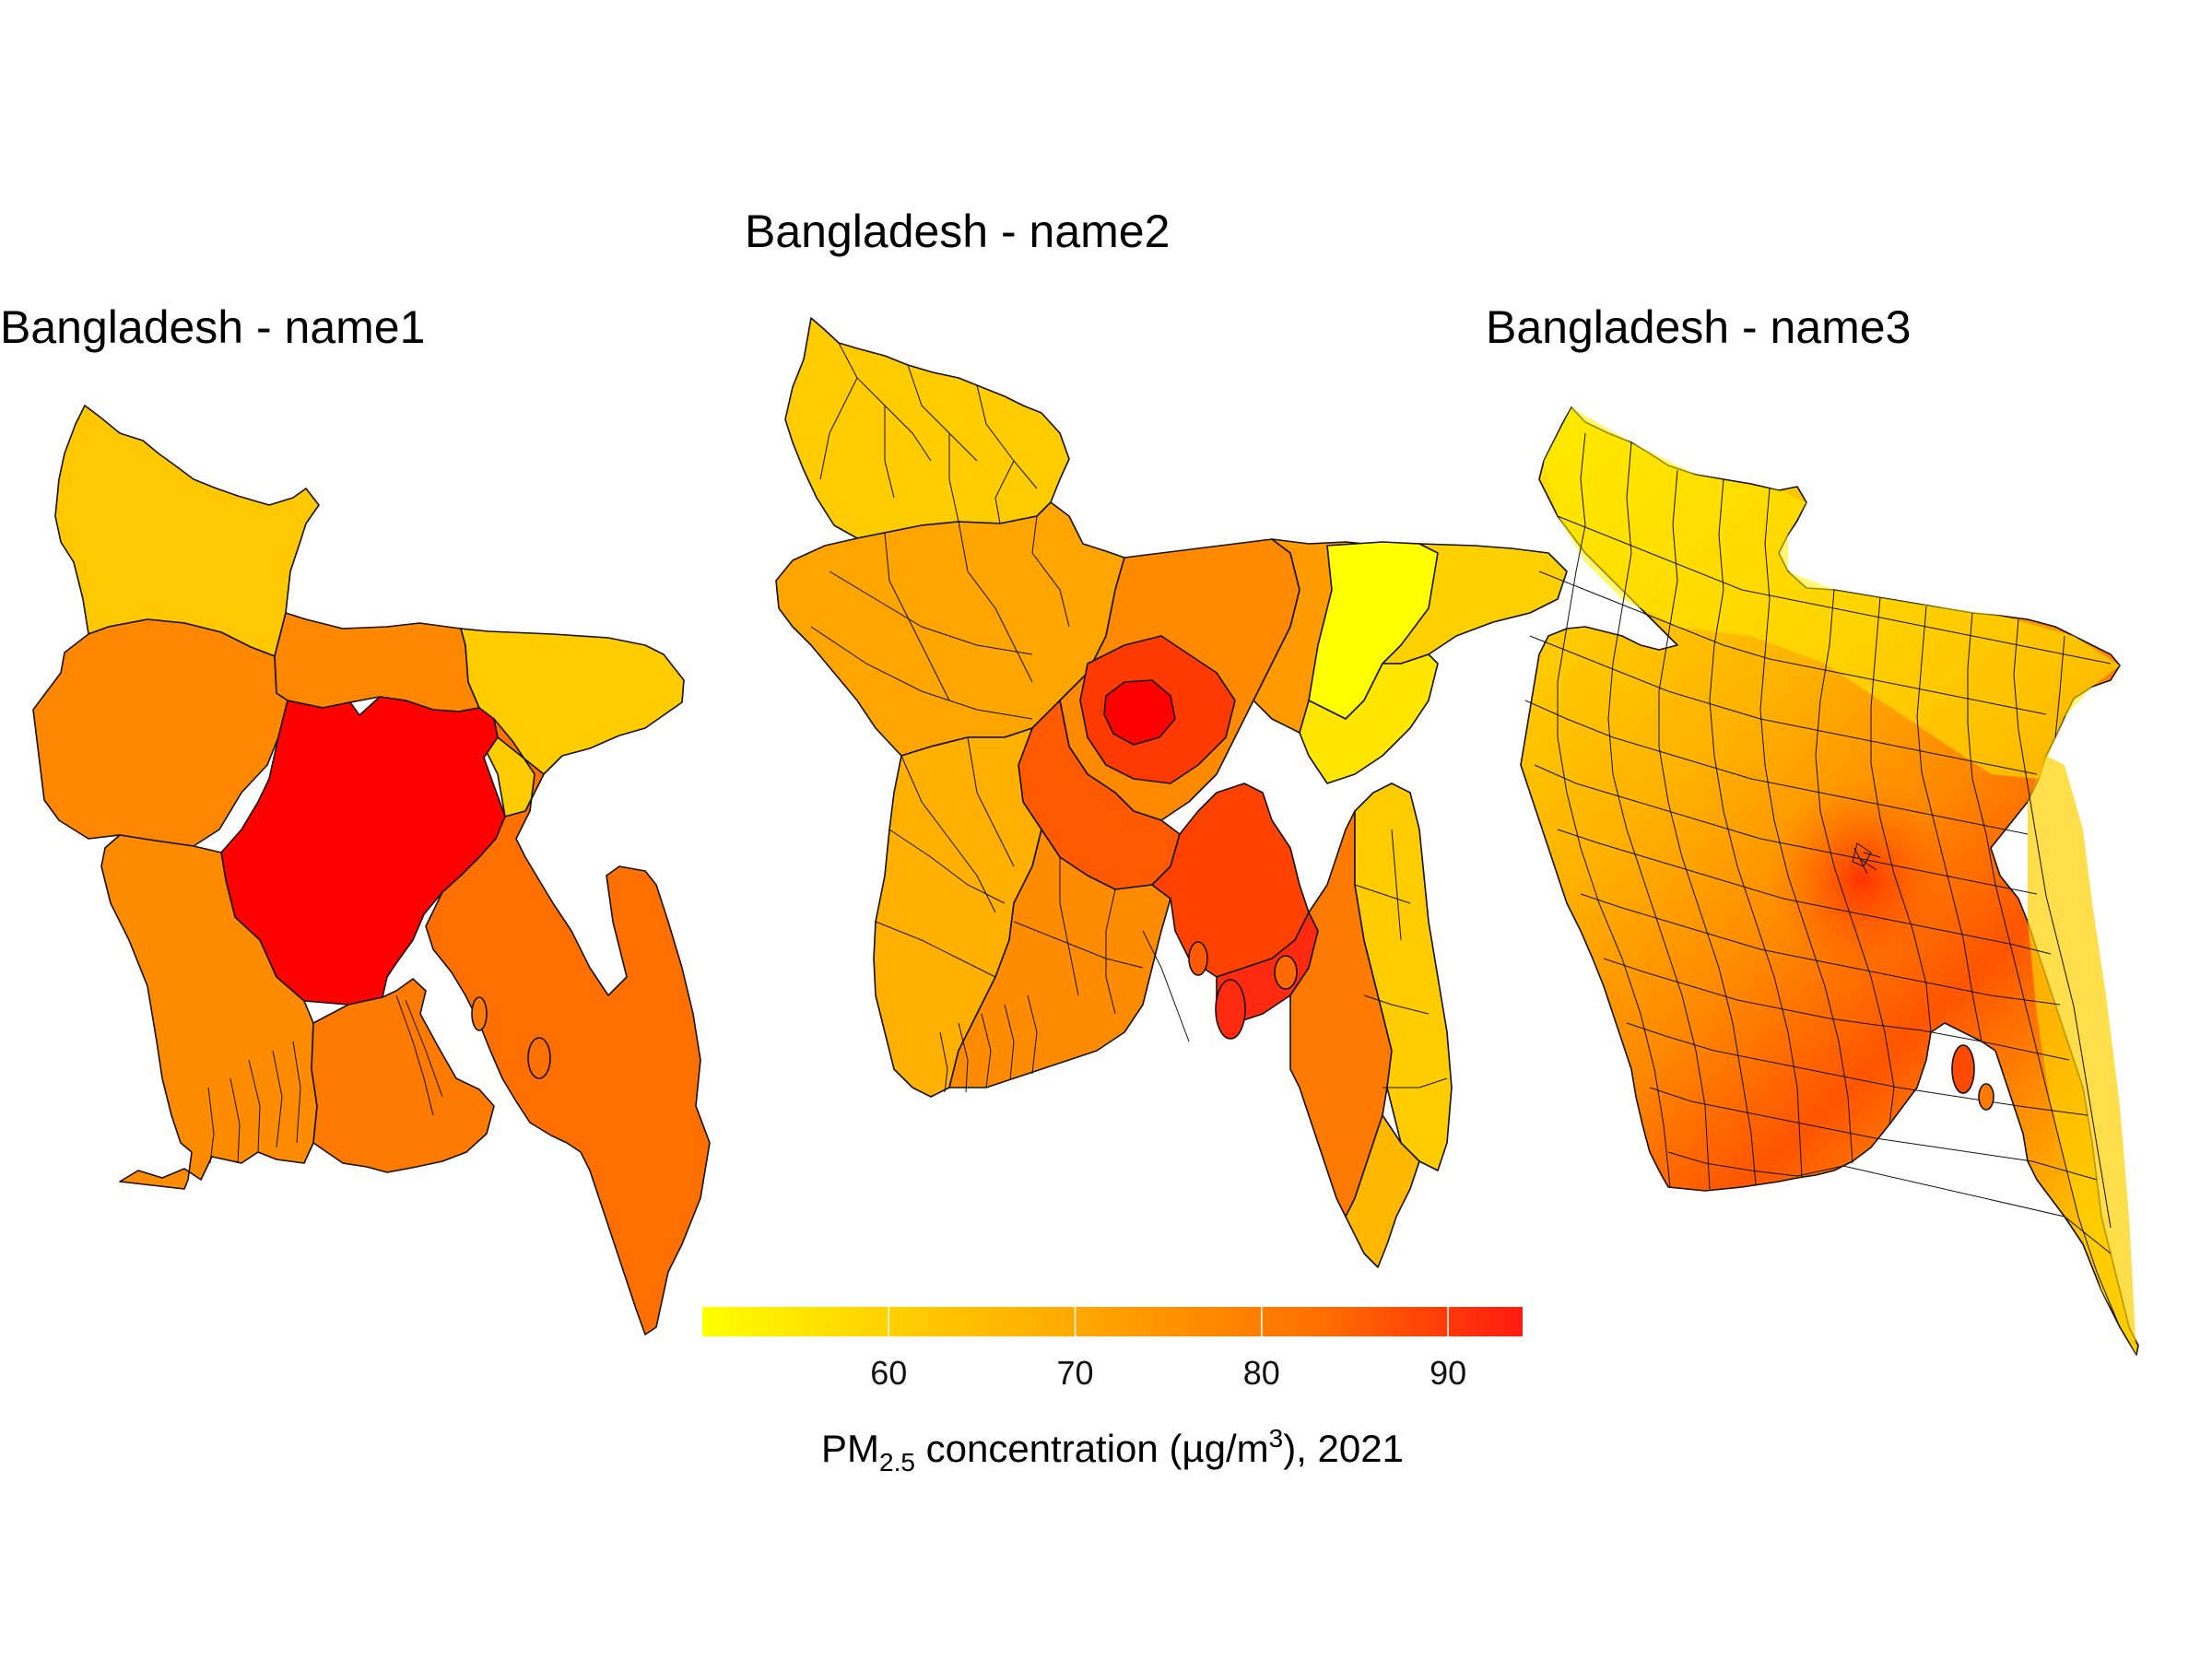 The image size is (2212, 1659). What do you see at coordinates (1343, 1448) in the screenshot?
I see `legend-title-end: ), 2021` at bounding box center [1343, 1448].